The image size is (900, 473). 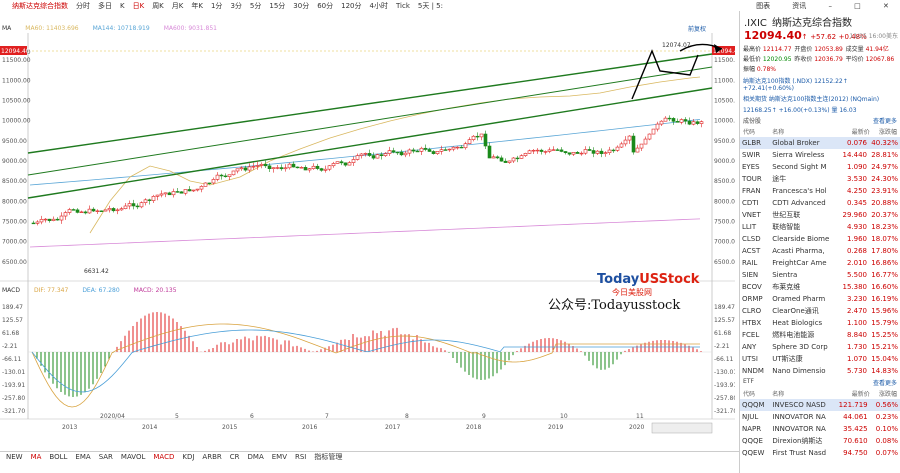 I want to click on period-tab-15: Tick, so click(x=402, y=5).